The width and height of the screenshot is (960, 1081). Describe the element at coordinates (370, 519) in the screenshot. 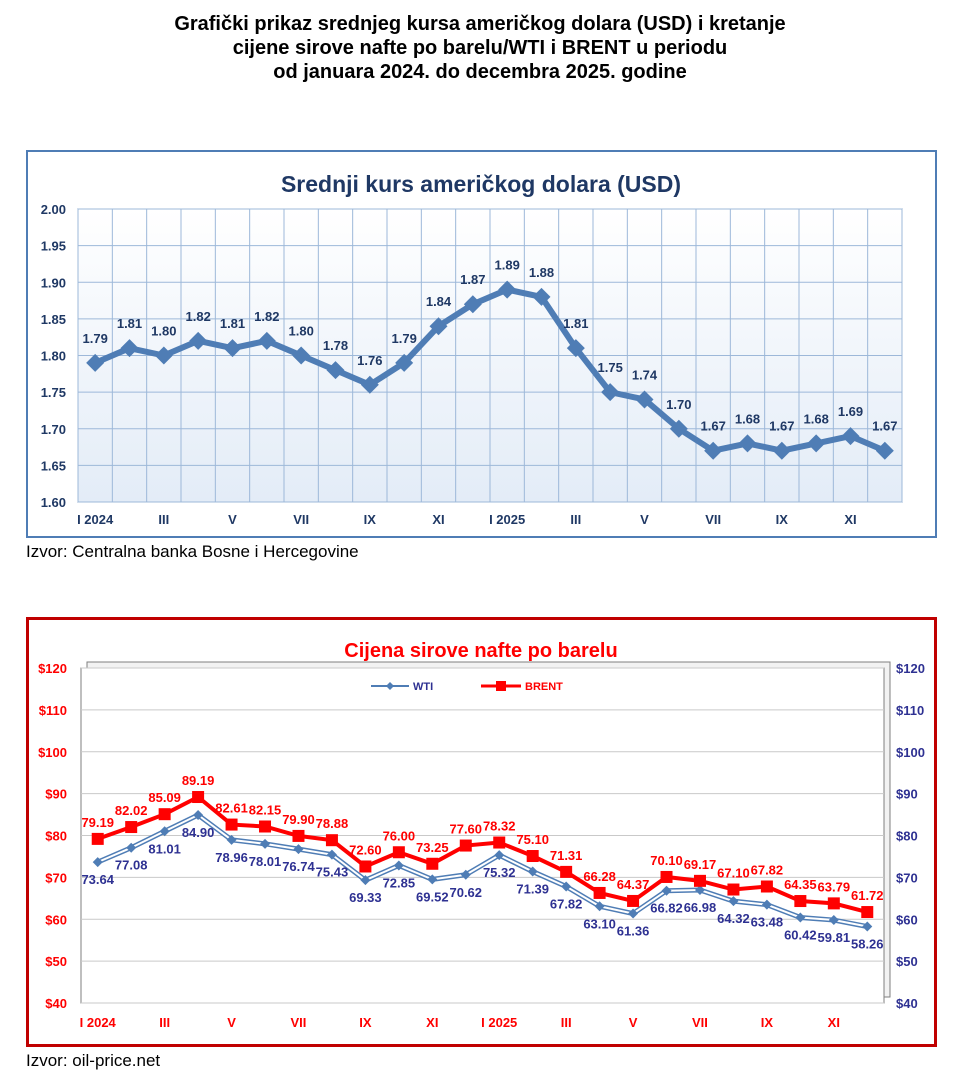

I see `usd-x-tick-label: IX` at that location.